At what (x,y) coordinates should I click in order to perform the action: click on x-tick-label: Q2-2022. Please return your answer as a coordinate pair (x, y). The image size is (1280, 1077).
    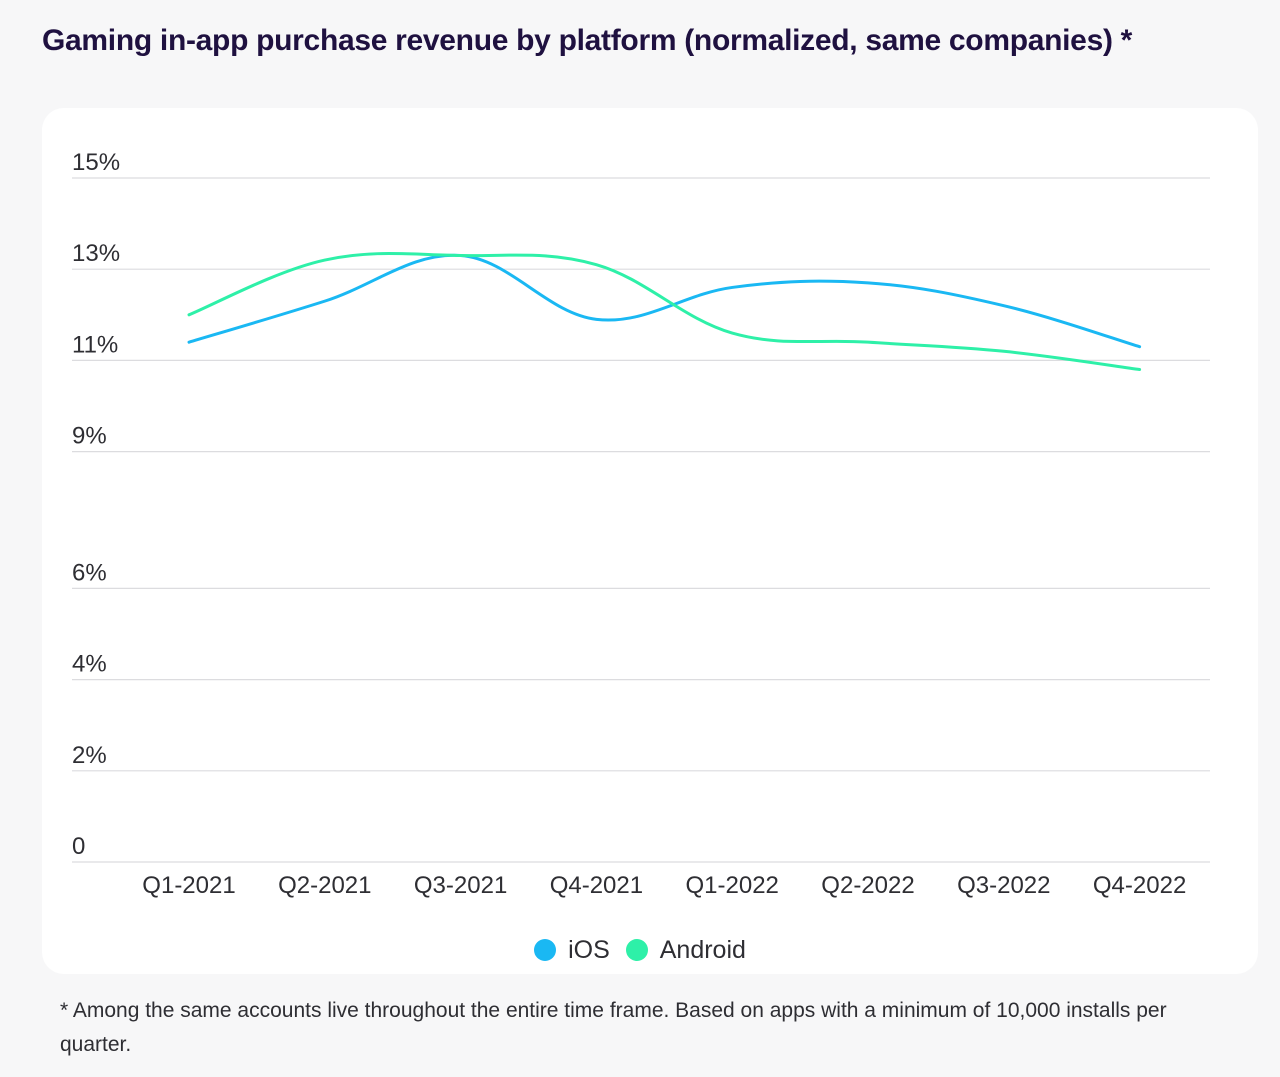
    Looking at the image, I should click on (867, 885).